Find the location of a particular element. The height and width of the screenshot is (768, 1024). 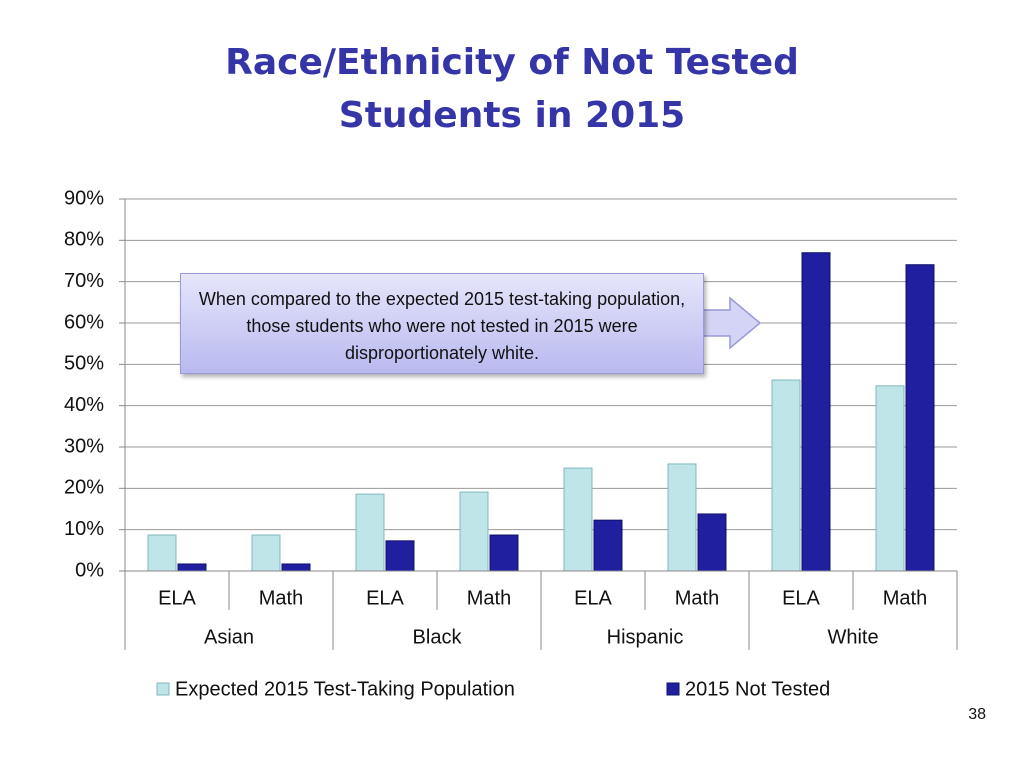

arrow is located at coordinates (730, 323).